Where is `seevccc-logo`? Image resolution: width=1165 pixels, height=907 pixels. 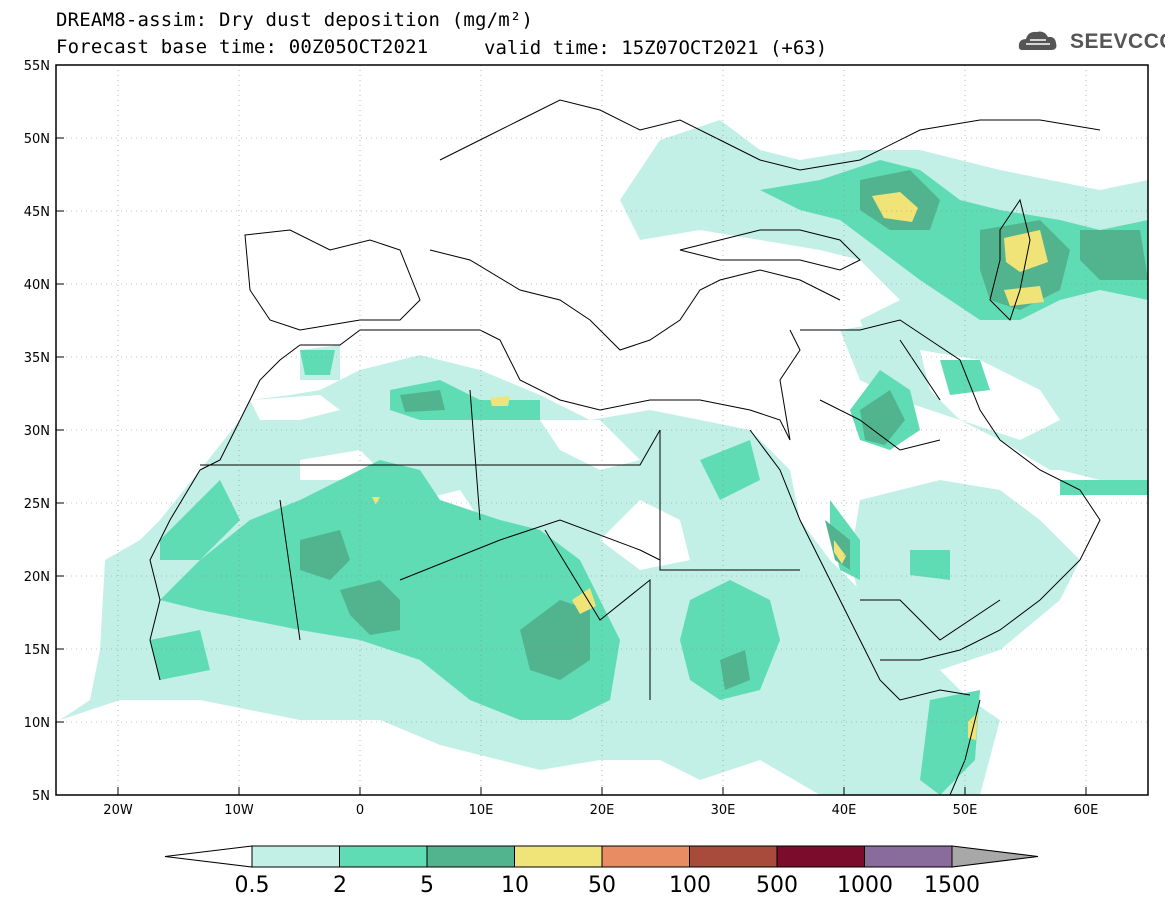
seevccc-logo is located at coordinates (1037, 40).